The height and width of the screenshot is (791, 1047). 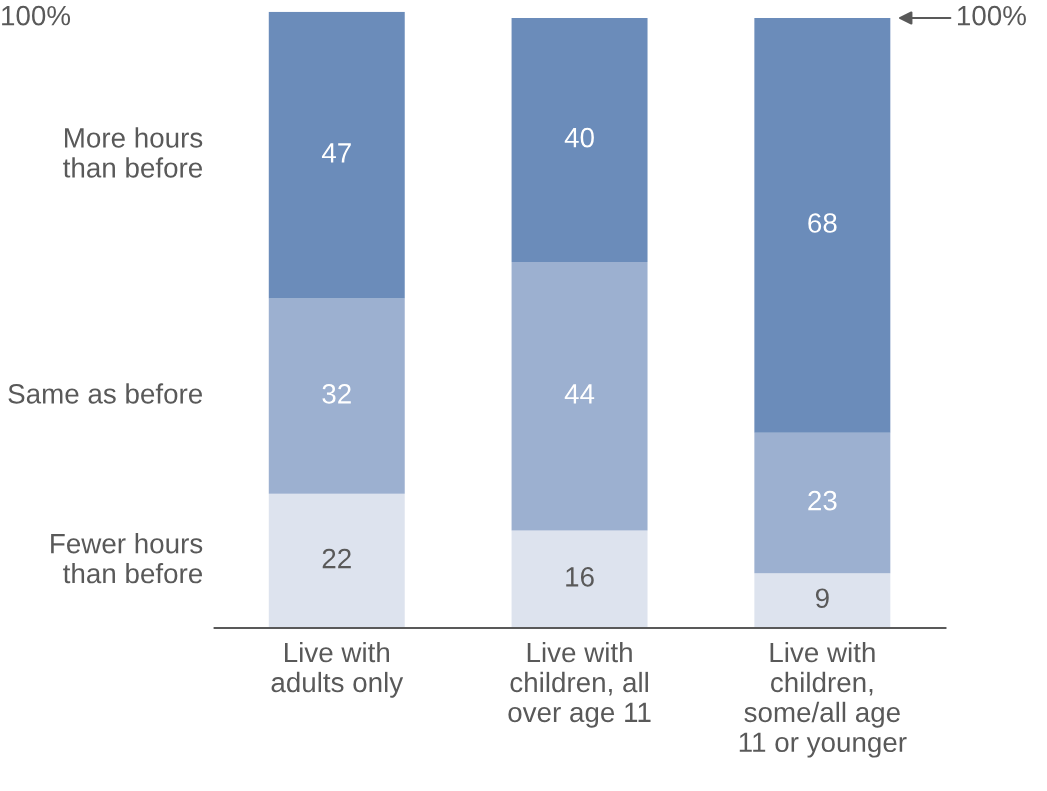 What do you see at coordinates (133, 152) in the screenshot?
I see `text: More hours than before` at bounding box center [133, 152].